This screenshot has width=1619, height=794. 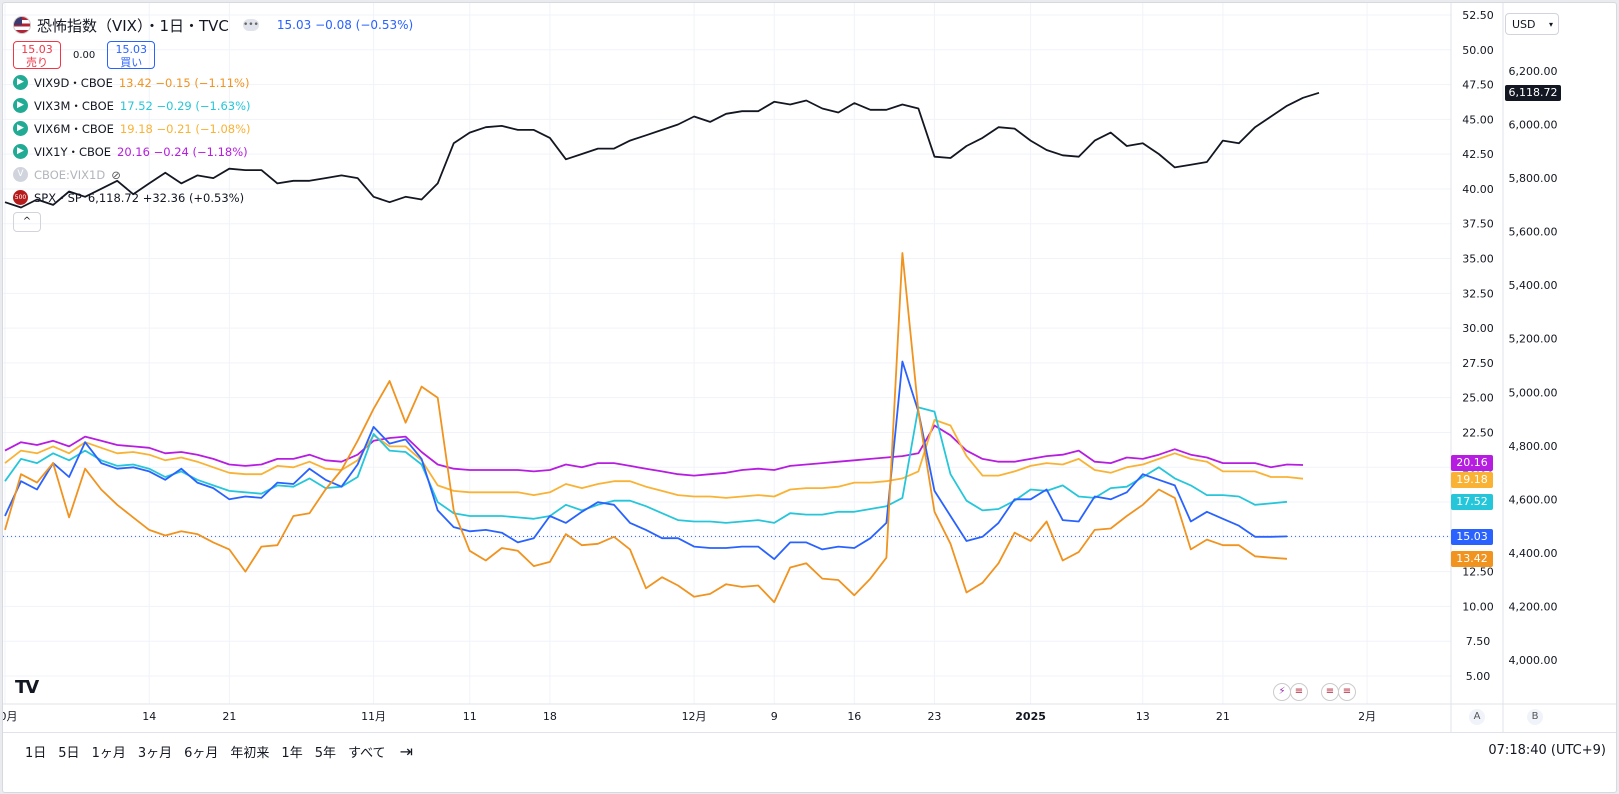 I want to click on timeframe-button: 3ヶ月, so click(x=155, y=753).